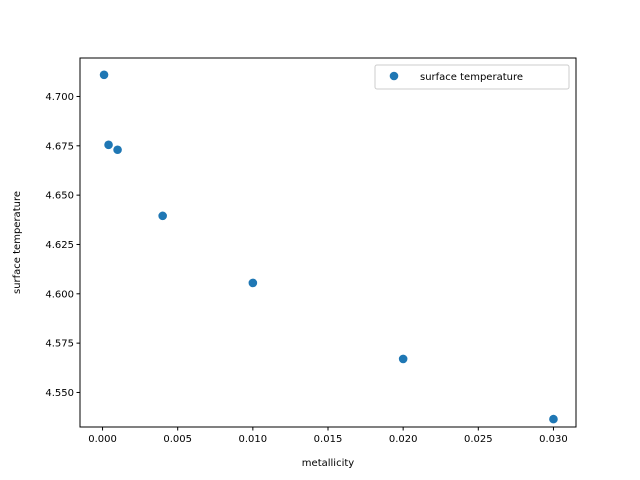 This screenshot has height=480, width=640. I want to click on x-tick-label: 0.015, so click(328, 439).